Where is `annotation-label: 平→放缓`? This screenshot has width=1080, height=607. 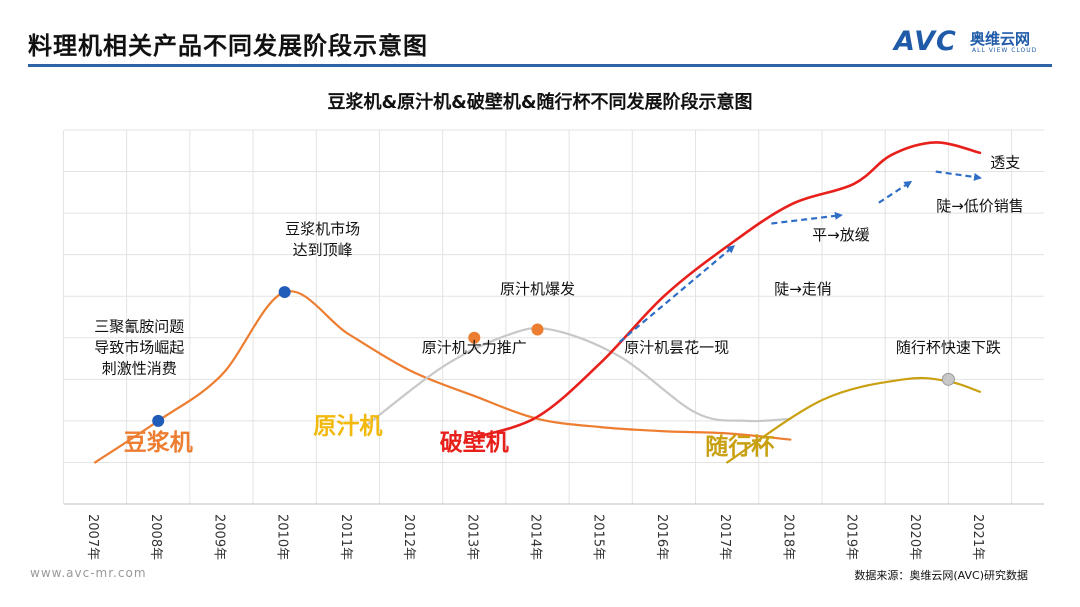 annotation-label: 平→放缓 is located at coordinates (841, 235).